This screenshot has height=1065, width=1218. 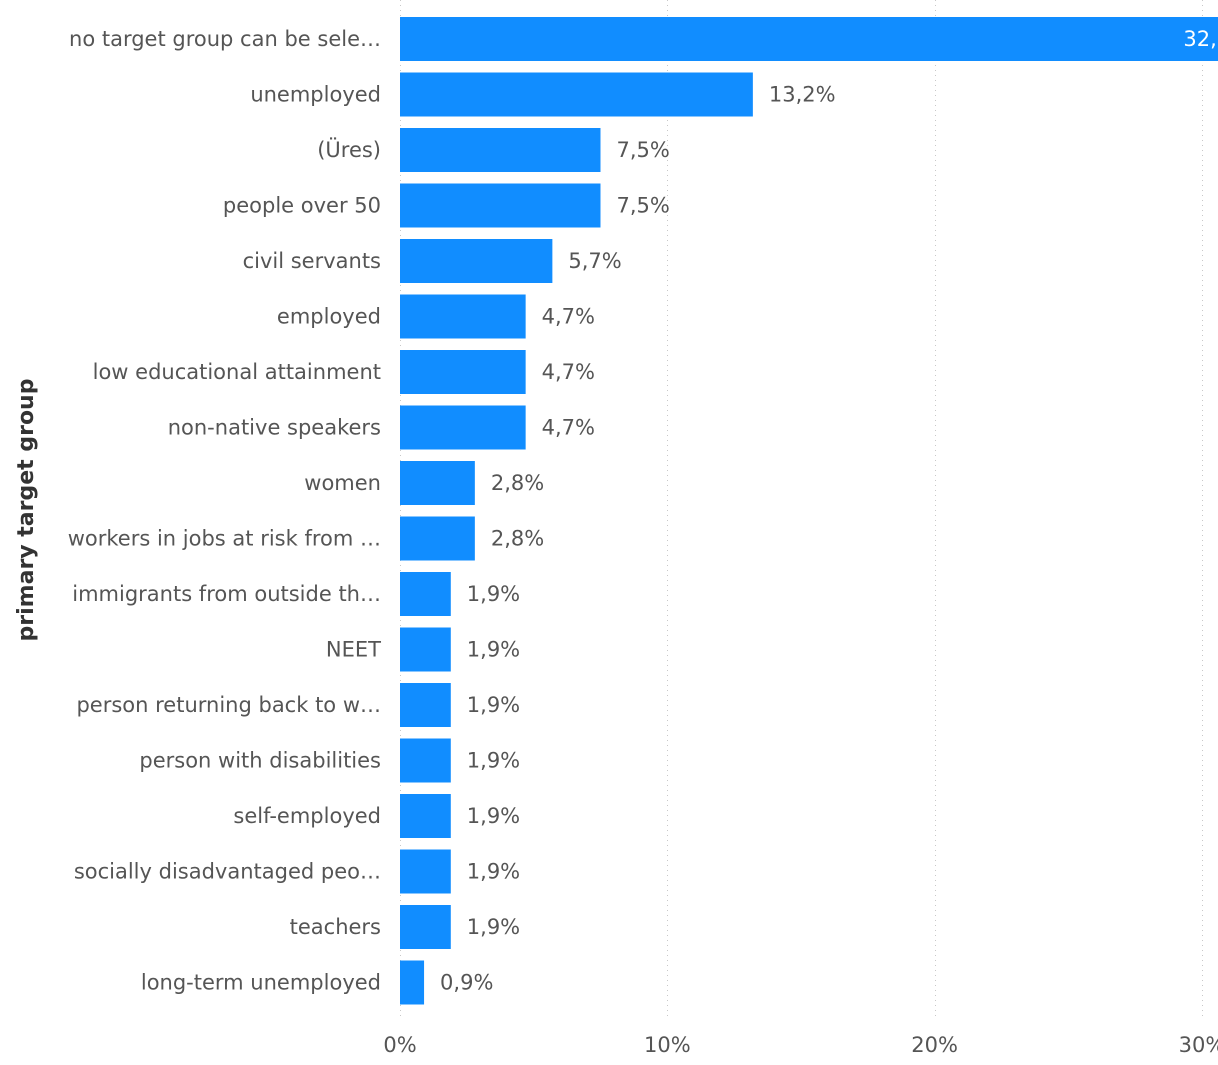 I want to click on category-label: civil servants, so click(x=312, y=261).